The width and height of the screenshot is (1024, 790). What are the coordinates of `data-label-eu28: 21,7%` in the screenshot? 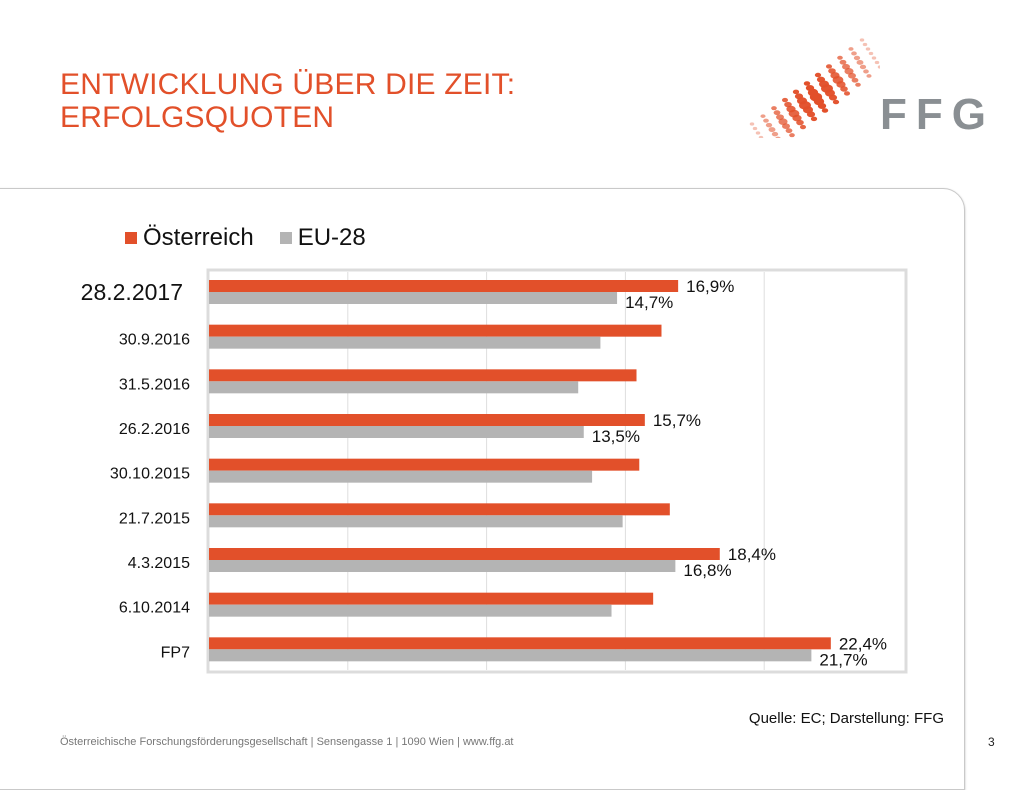 It's located at (843, 659).